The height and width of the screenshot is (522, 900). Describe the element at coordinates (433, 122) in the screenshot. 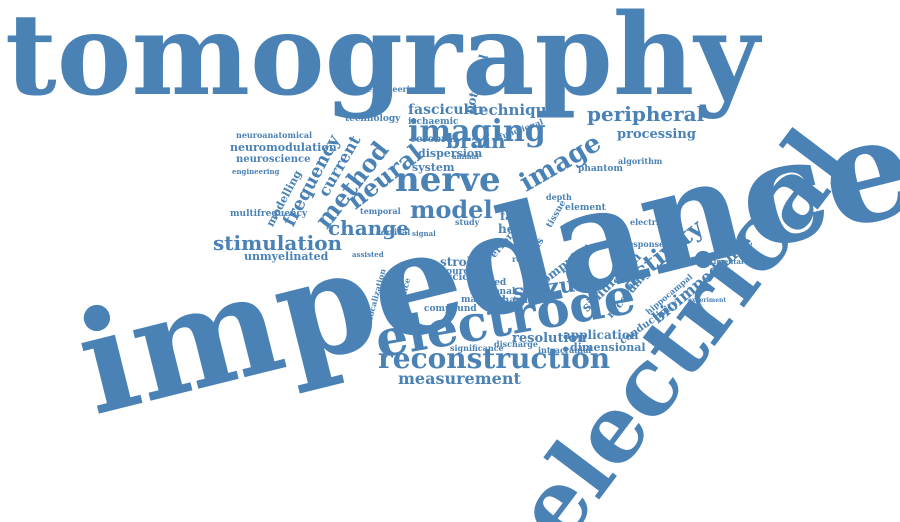

I see `word-ischaemic: ischaemic` at that location.